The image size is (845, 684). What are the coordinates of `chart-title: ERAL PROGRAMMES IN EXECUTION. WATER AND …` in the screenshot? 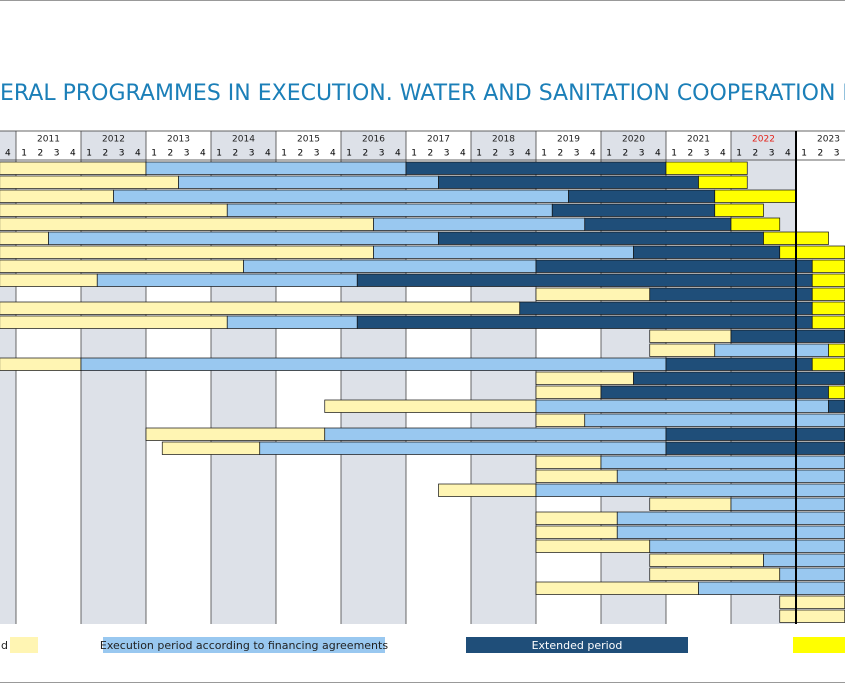 It's located at (422, 93).